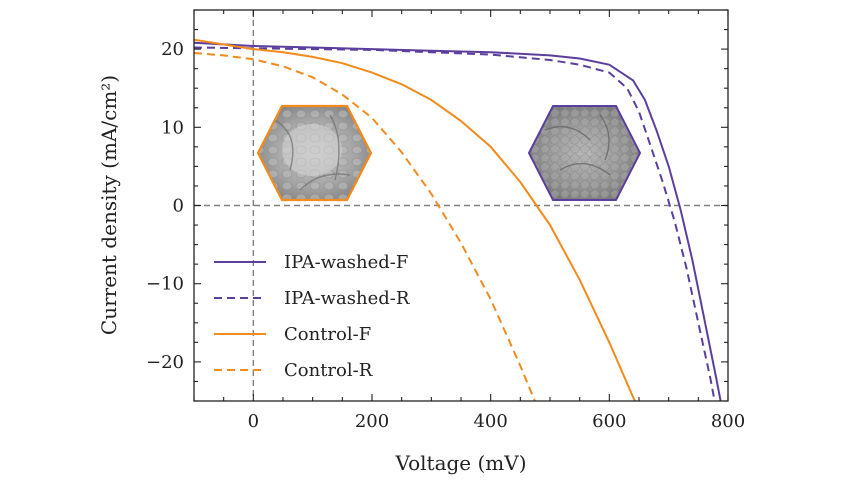  What do you see at coordinates (584, 153) in the screenshot?
I see `ipa-washed-morphology-inset` at bounding box center [584, 153].